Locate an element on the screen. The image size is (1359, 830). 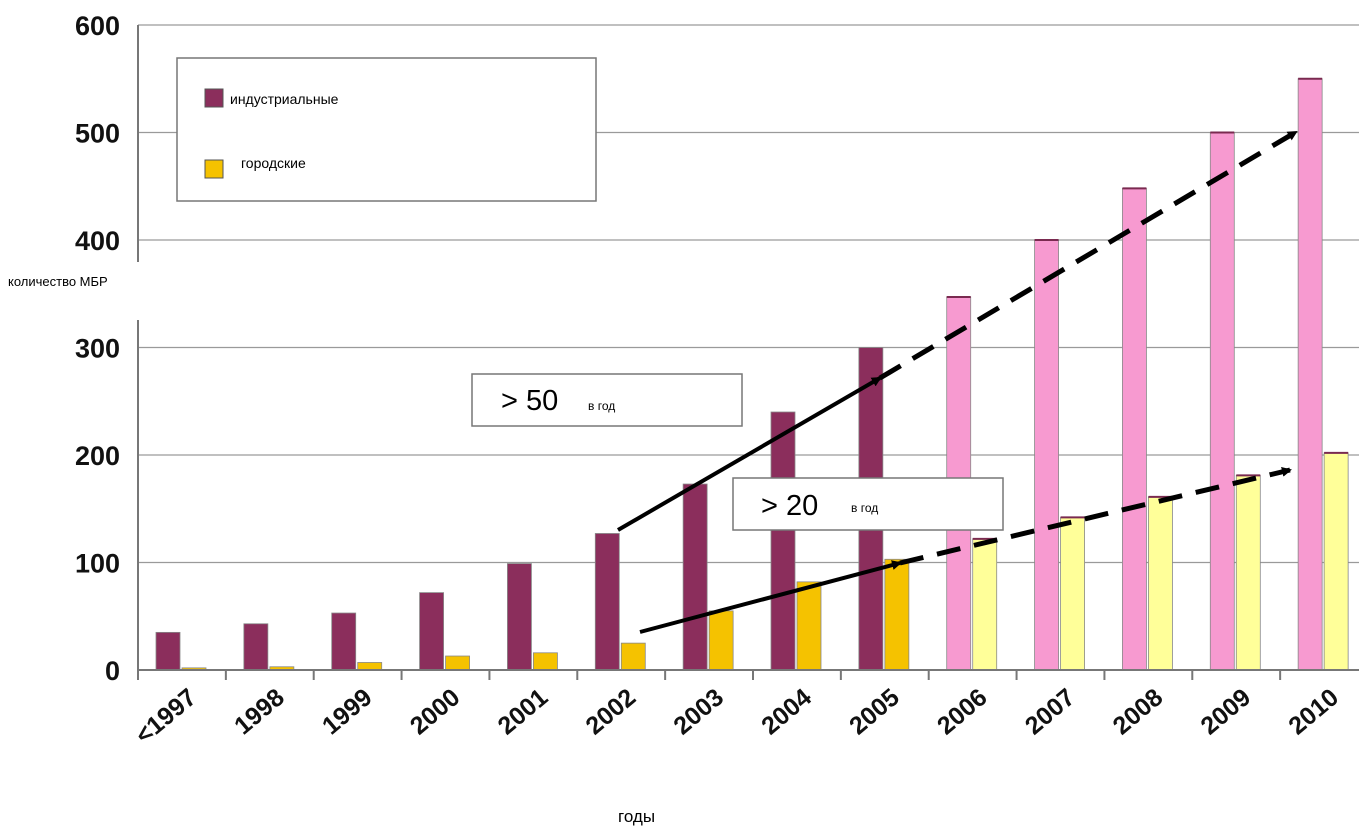
industrial-trend-arrow is located at coordinates (749, 454).